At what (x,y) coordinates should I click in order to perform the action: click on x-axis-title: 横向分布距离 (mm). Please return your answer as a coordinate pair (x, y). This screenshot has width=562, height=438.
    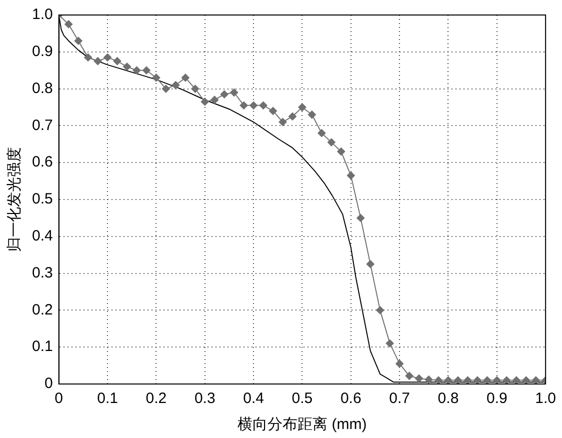
    Looking at the image, I should click on (302, 425).